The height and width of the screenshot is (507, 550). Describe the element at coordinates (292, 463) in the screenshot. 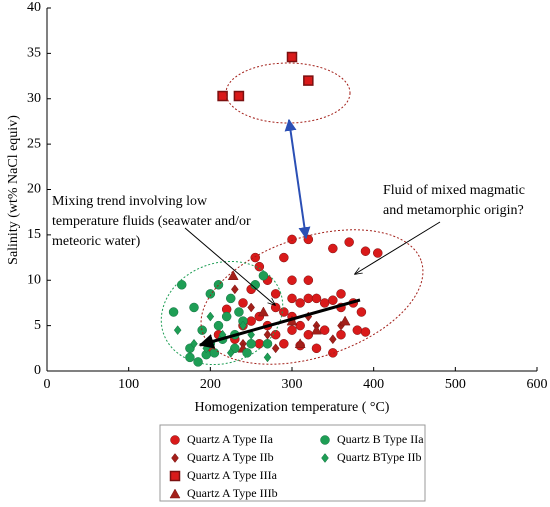

I see `legend` at that location.